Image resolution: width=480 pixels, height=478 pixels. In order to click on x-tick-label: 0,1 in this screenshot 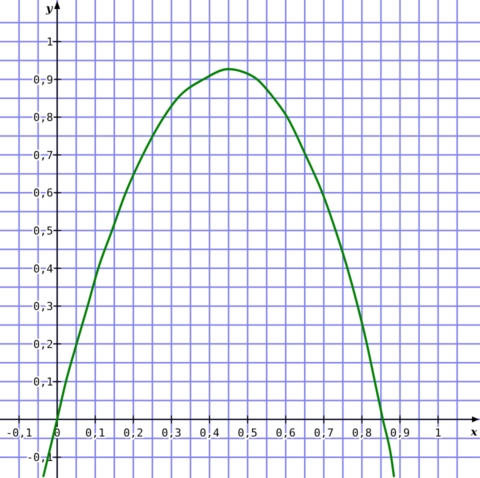, I will do `click(95, 433)`.